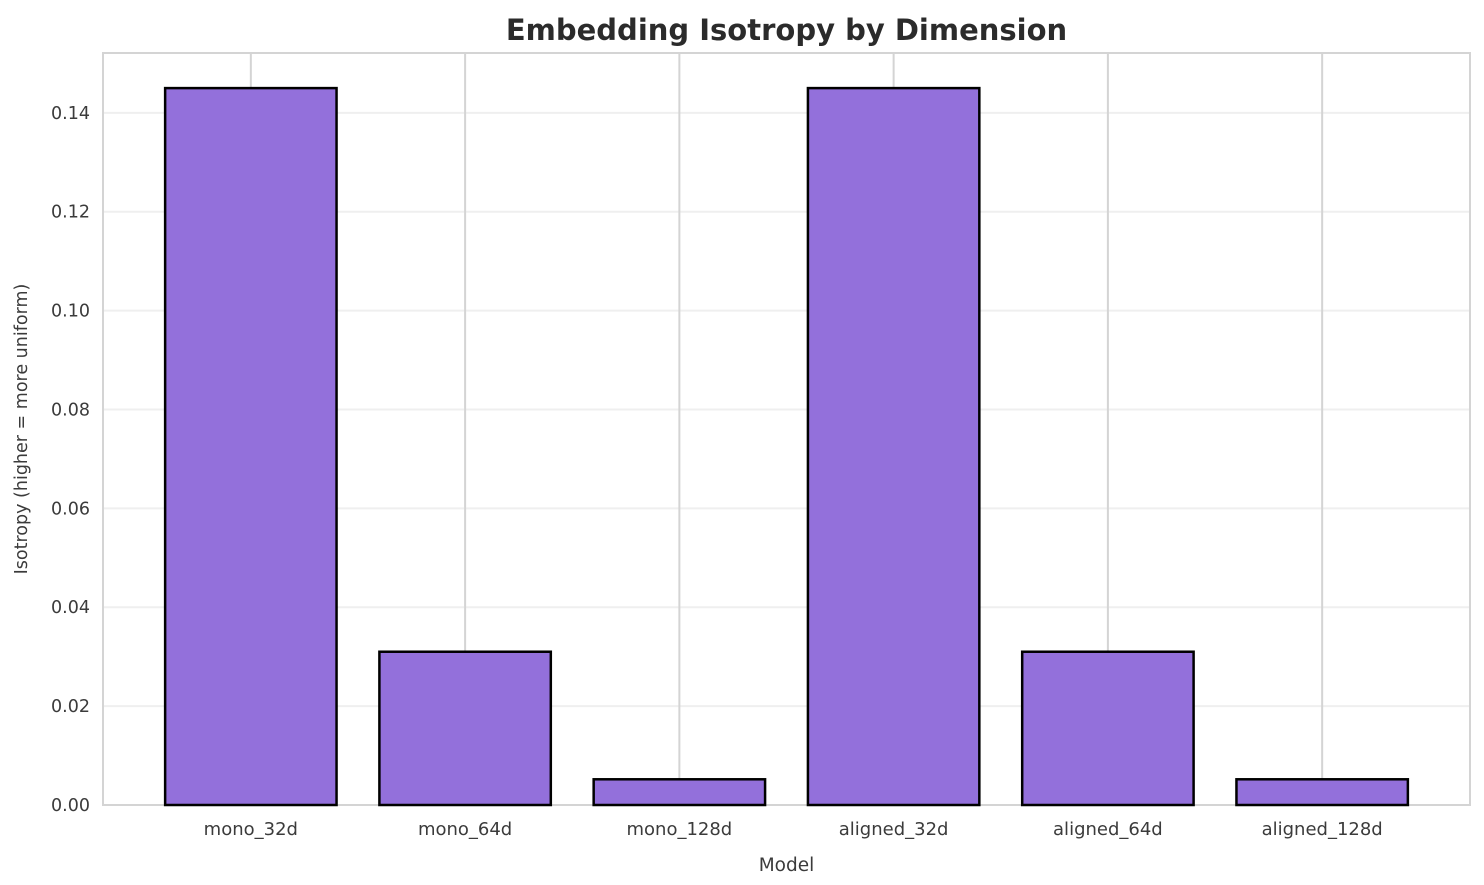 The image size is (1484, 885). Describe the element at coordinates (70, 213) in the screenshot. I see `y-tick-label: 0.12` at that location.